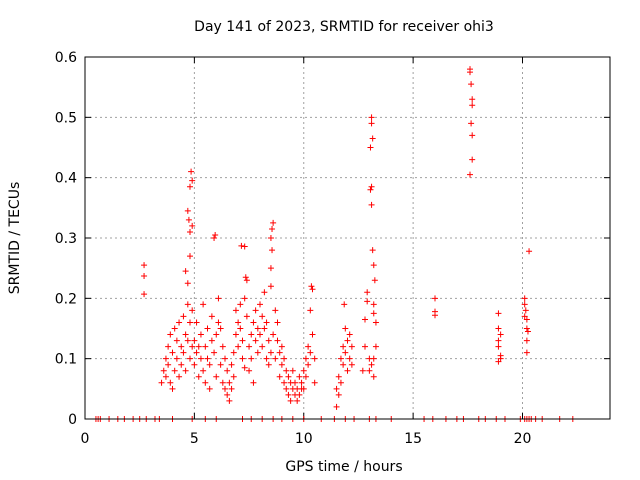  What do you see at coordinates (66, 58) in the screenshot?
I see `y-tick-label: 0.6` at bounding box center [66, 58].